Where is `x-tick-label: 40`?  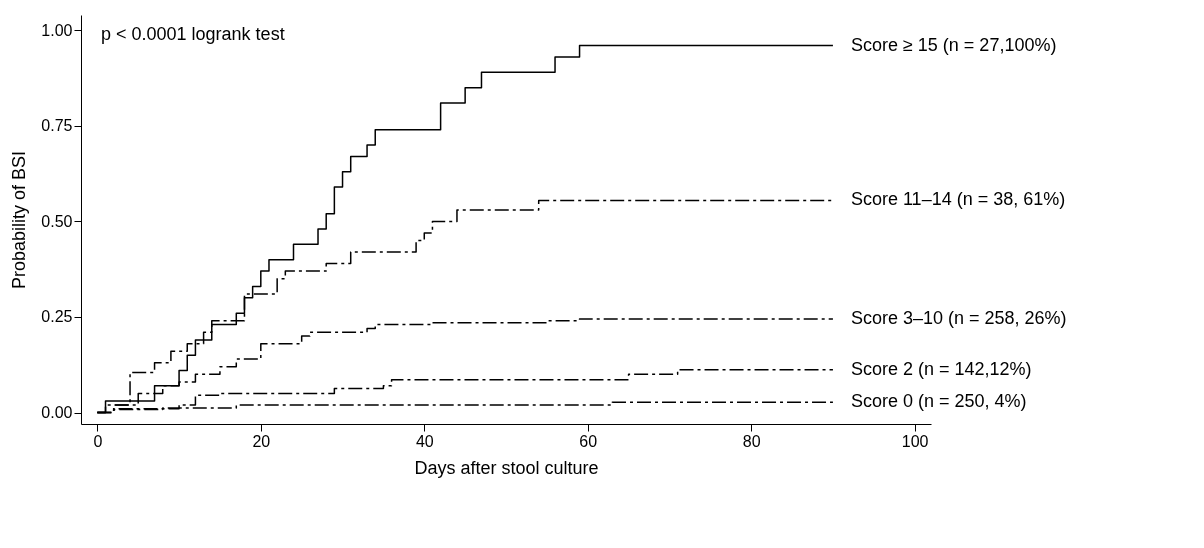 x-tick-label: 40 is located at coordinates (424, 441).